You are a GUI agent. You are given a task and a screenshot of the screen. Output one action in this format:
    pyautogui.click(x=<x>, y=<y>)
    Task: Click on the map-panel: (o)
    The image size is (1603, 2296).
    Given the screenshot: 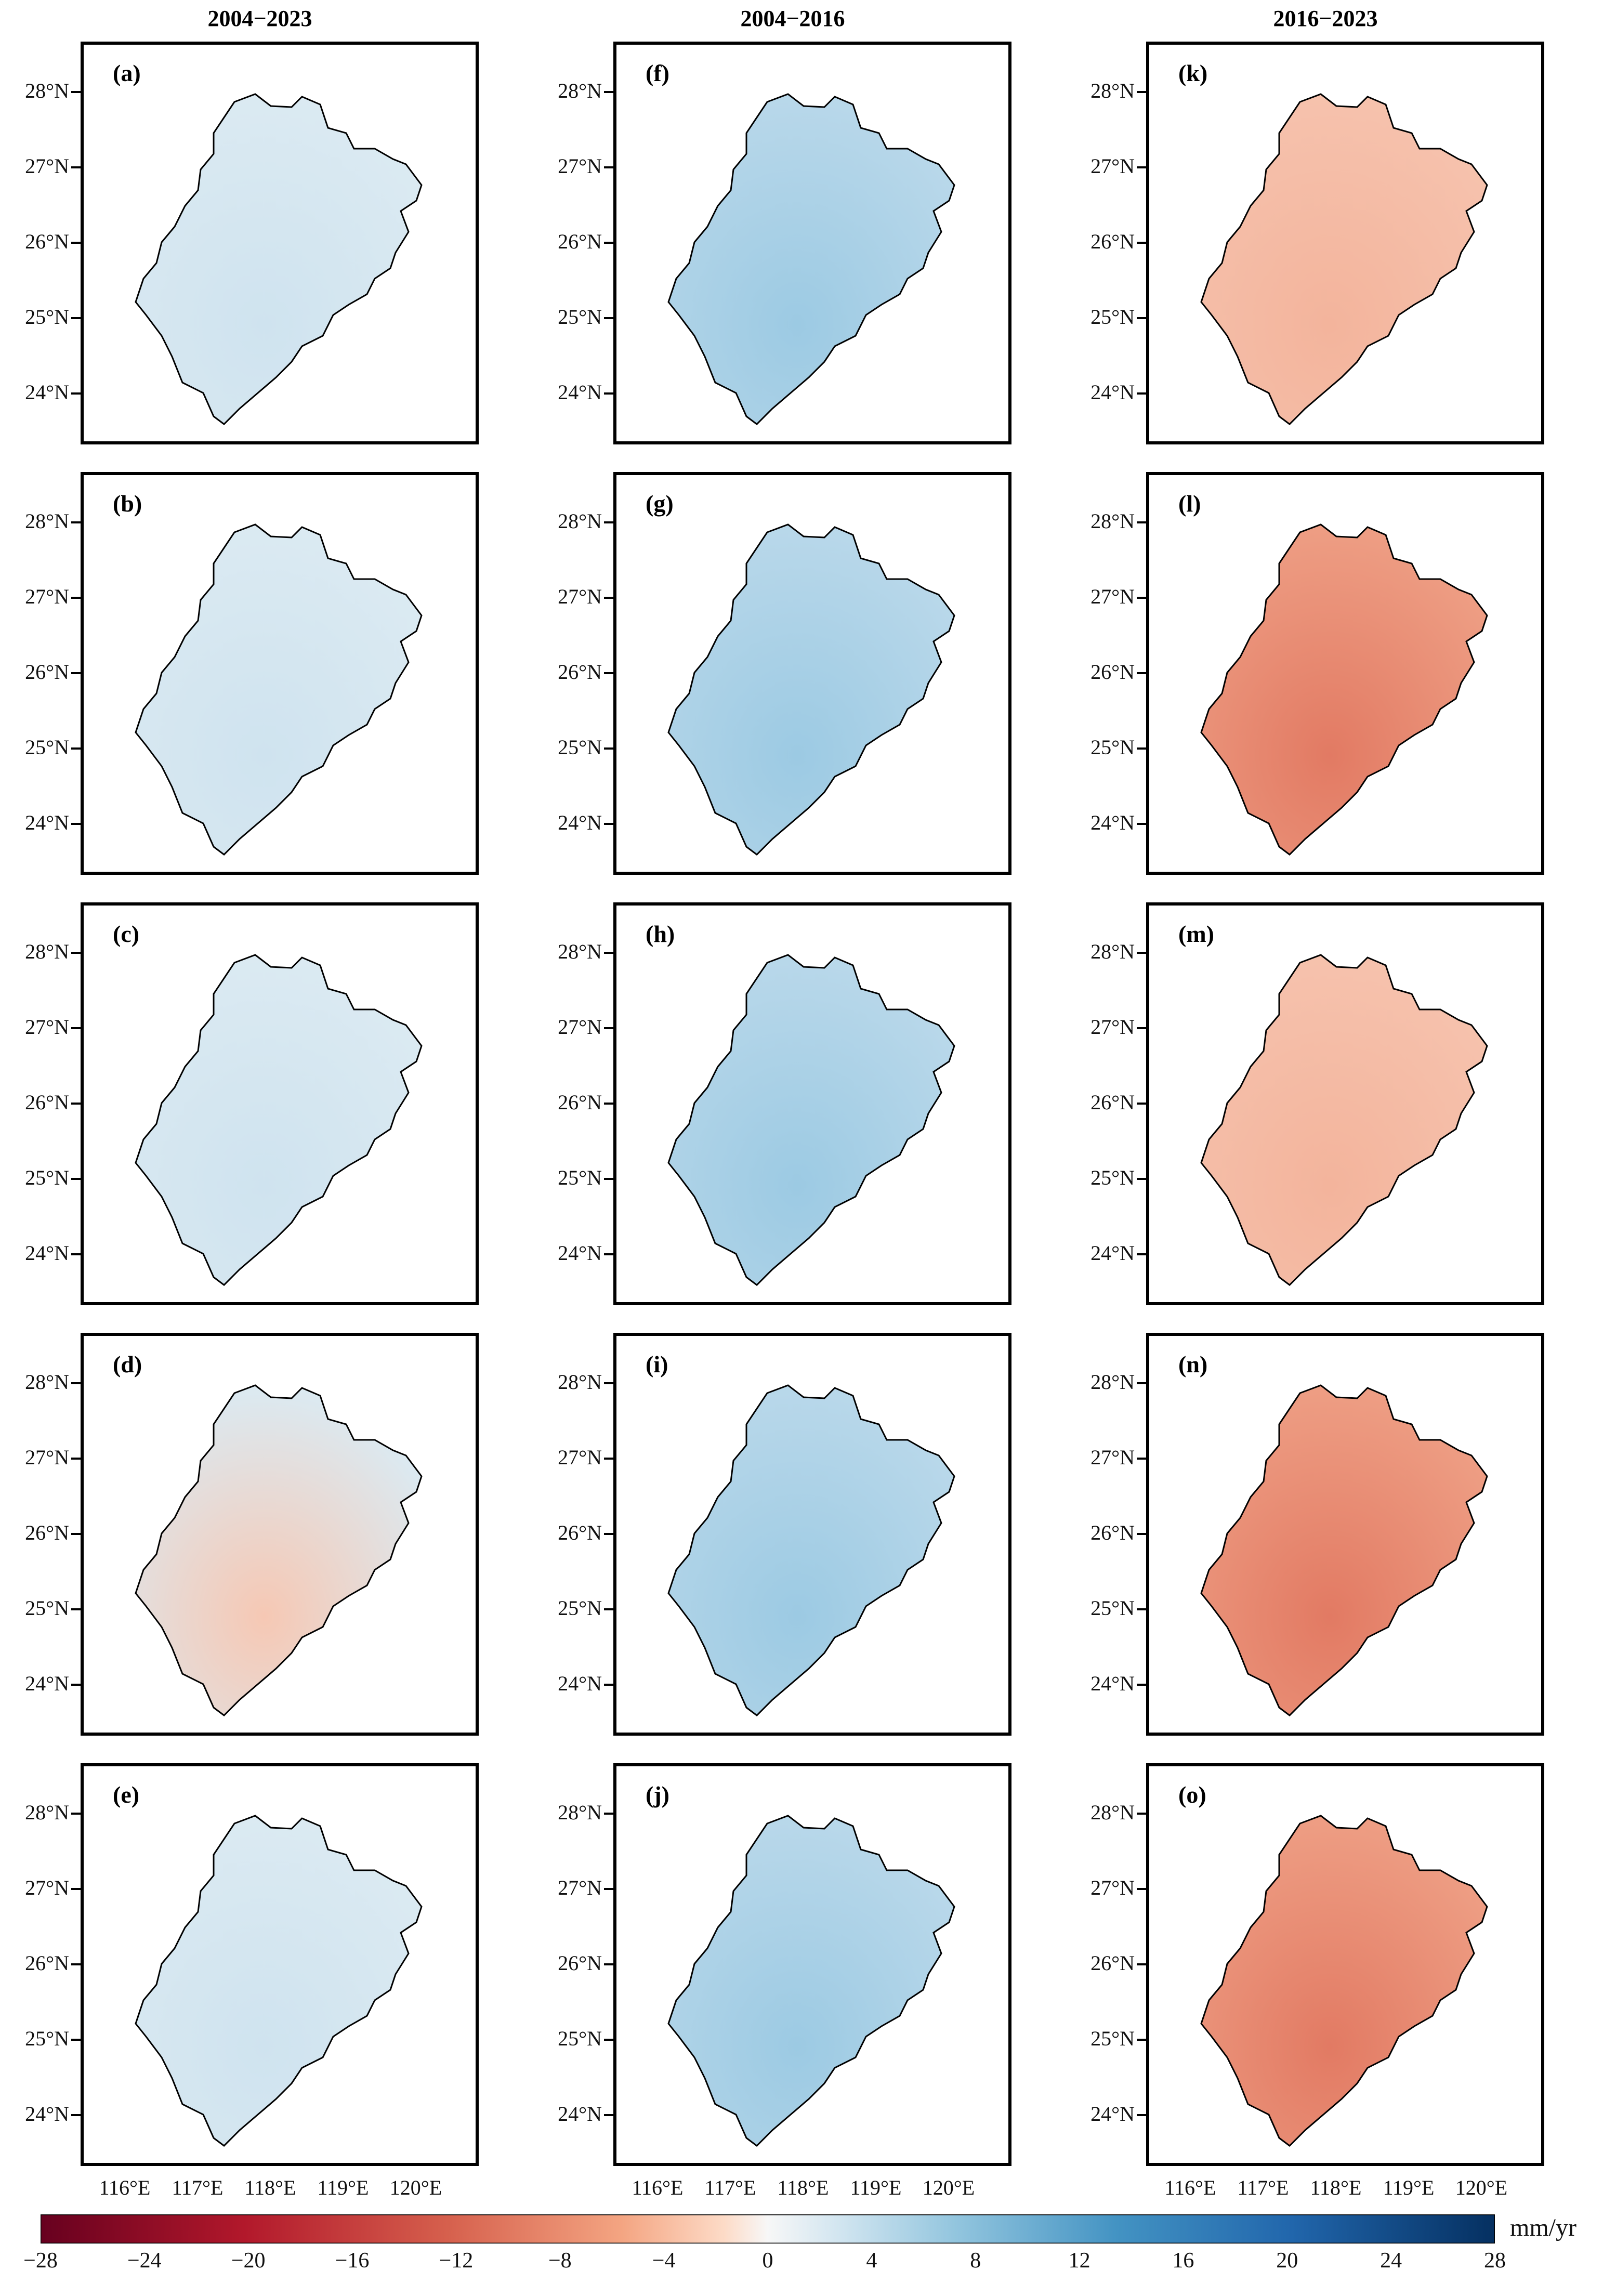 What is the action you would take?
    pyautogui.click(x=1345, y=1964)
    